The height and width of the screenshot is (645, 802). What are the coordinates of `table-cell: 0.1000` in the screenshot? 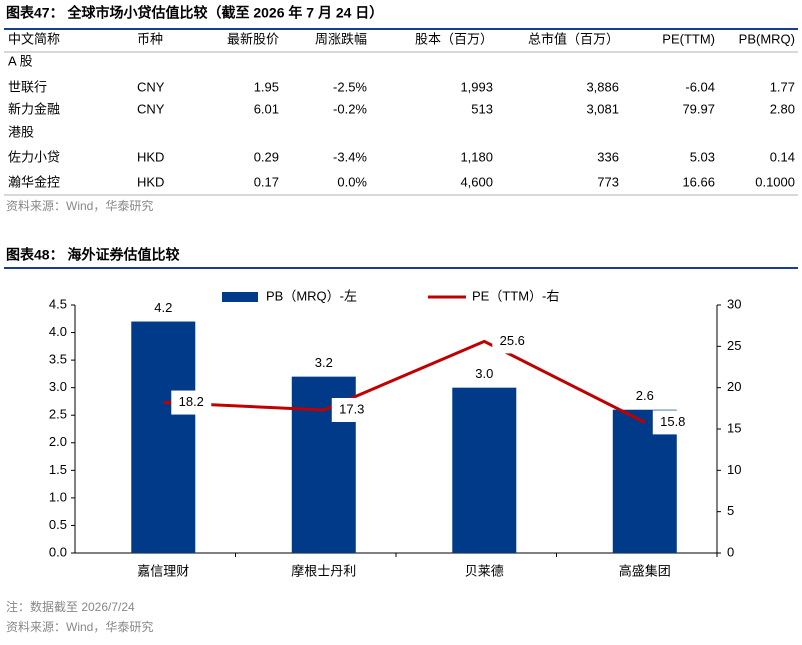 It's located at (775, 181).